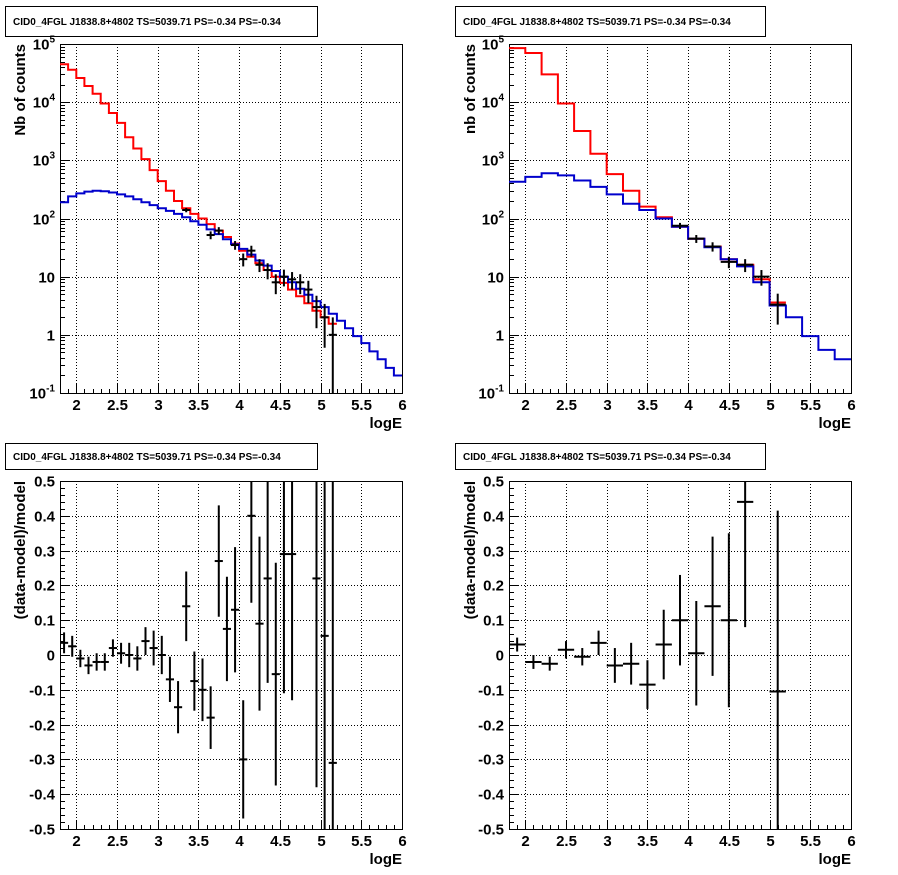 The image size is (898, 875). I want to click on y-tick-label: 0, so click(500, 656).